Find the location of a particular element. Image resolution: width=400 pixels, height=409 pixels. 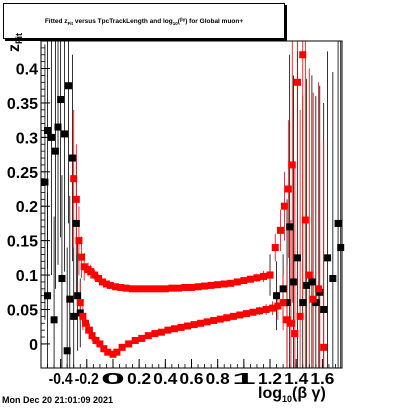

x-tick-label: 0 is located at coordinates (113, 379).